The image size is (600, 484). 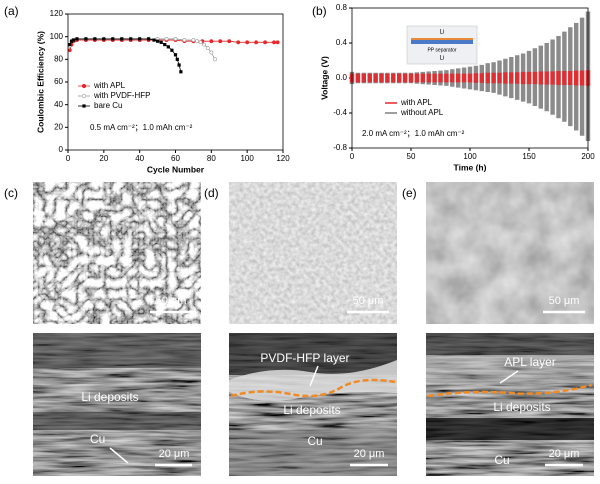 What do you see at coordinates (409, 193) in the screenshot?
I see `panel-label: (e)` at bounding box center [409, 193].